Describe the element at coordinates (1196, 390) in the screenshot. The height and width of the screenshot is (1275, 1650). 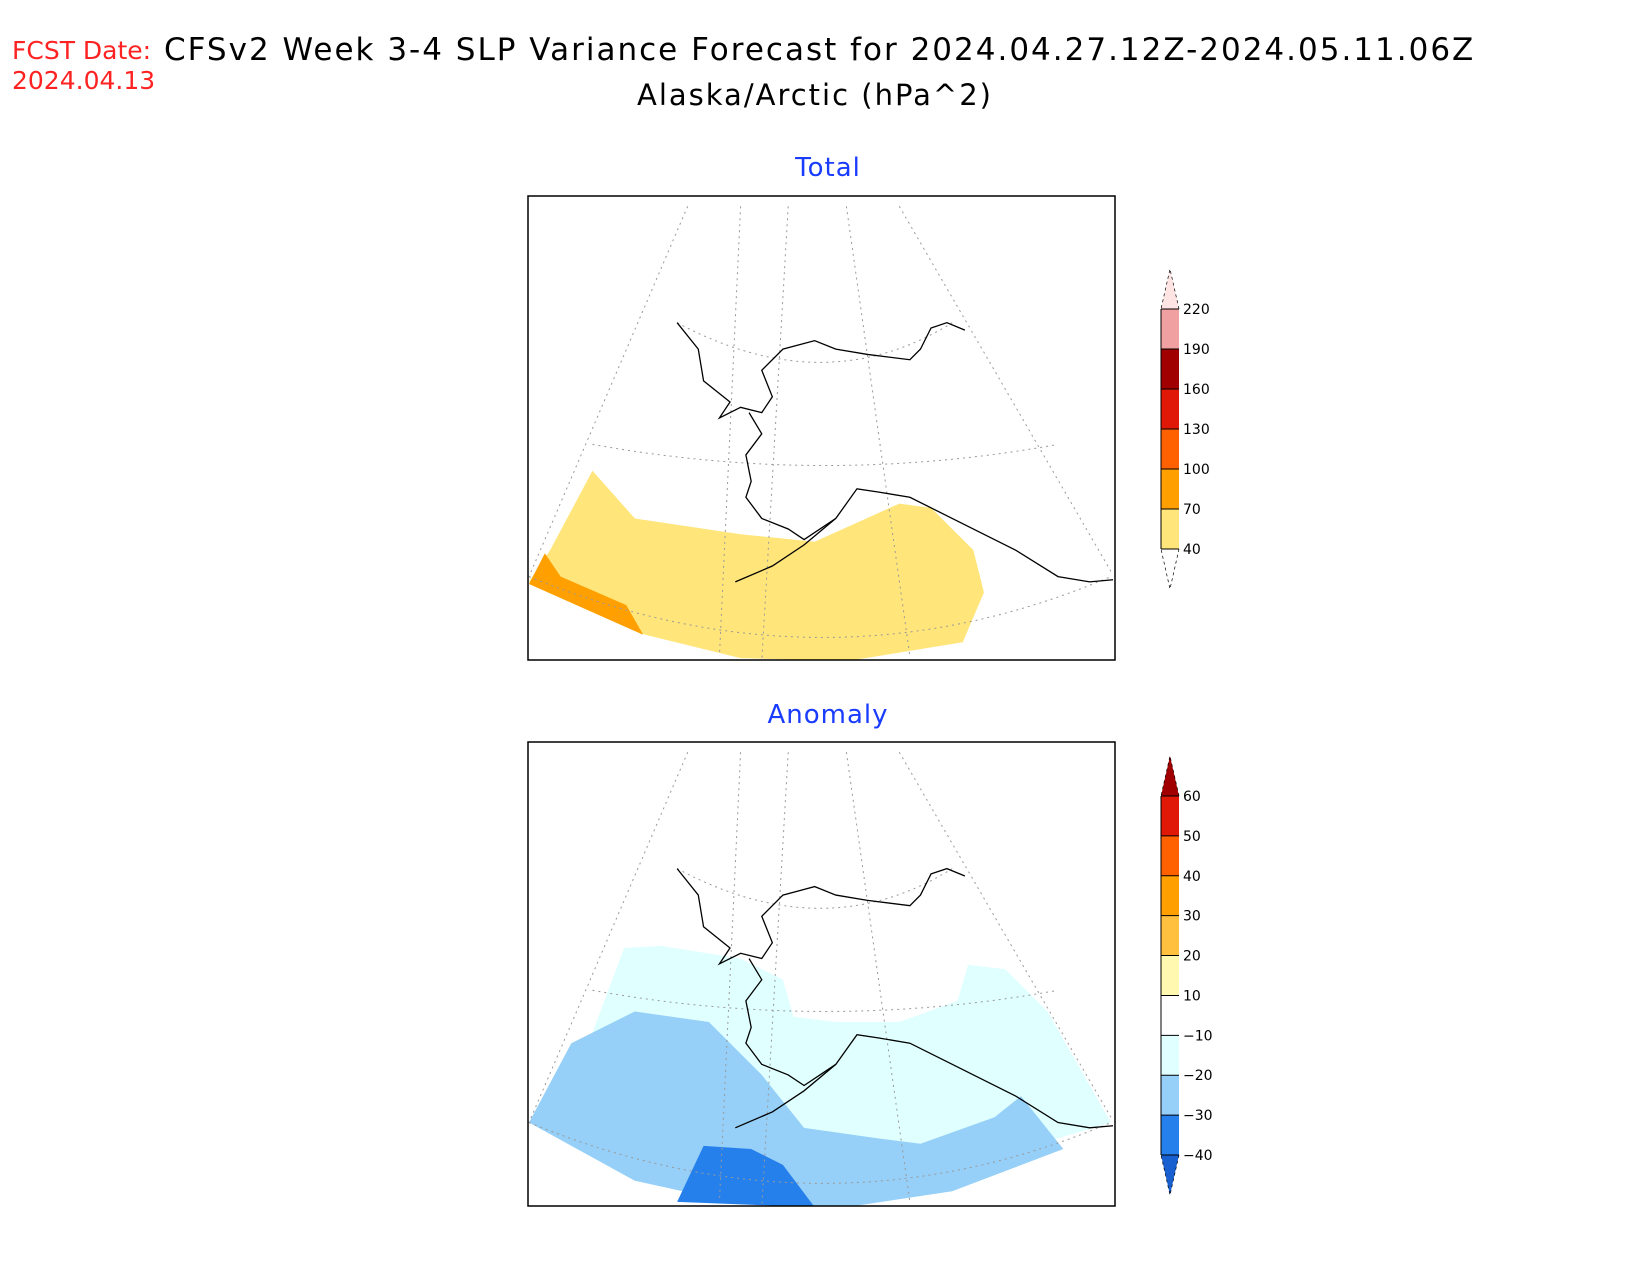
I see `colorbar-tick-label: 160` at that location.